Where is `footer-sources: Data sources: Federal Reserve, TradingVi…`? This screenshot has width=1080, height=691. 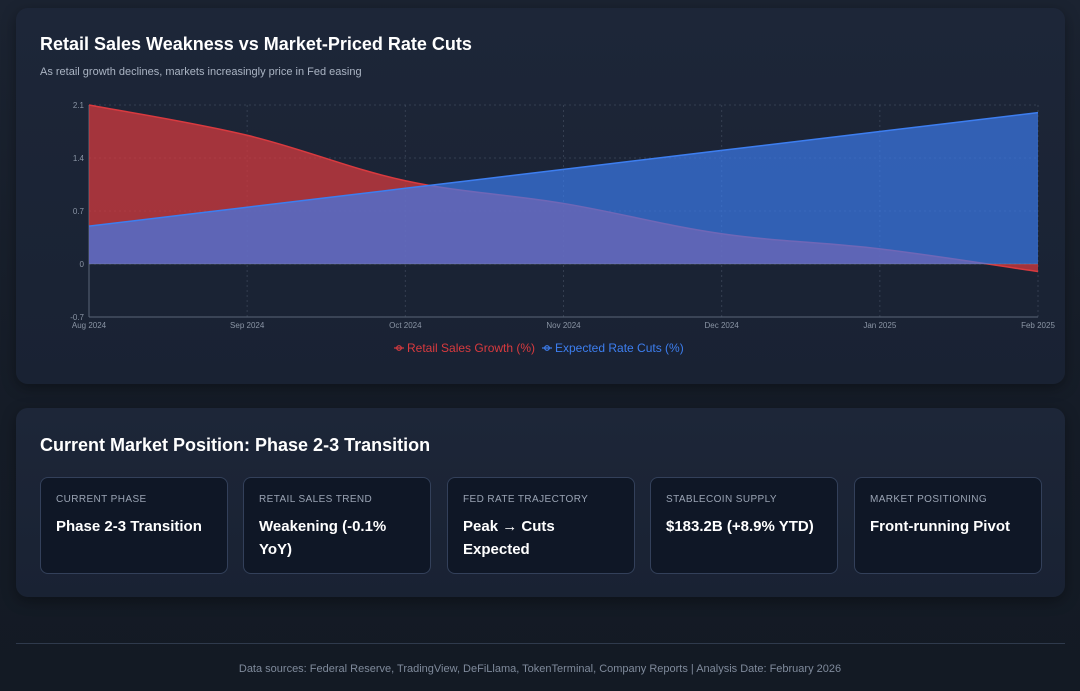 footer-sources: Data sources: Federal Reserve, TradingVi… is located at coordinates (540, 669).